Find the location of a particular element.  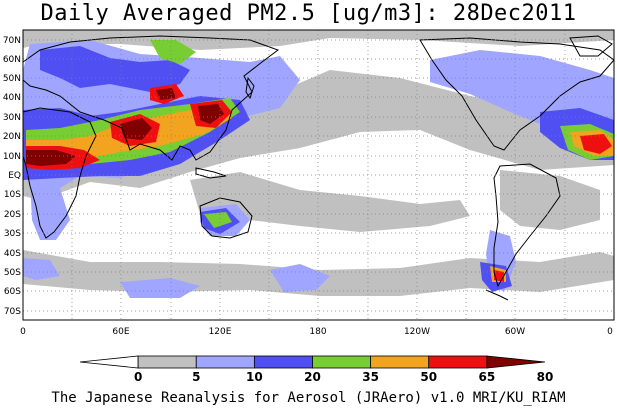

lat-label: 60N is located at coordinates (12, 60).